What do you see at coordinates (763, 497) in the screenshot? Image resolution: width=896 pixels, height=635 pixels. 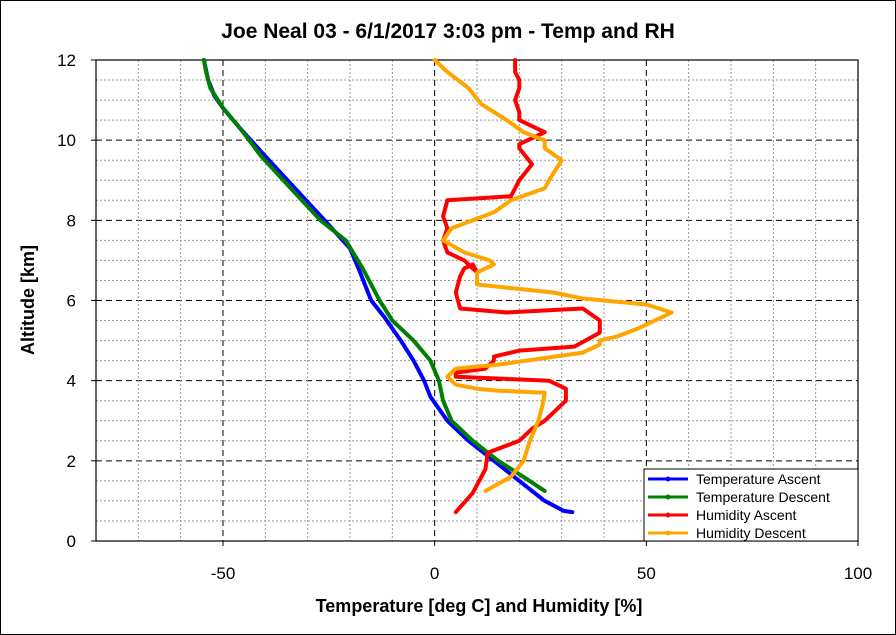 I see `legend-entry: Temperature Descent` at bounding box center [763, 497].